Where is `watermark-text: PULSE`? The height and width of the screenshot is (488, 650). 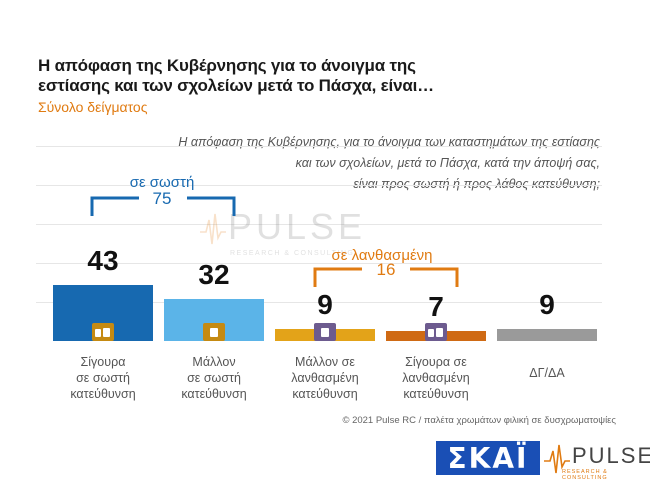 watermark-text: PULSE is located at coordinates (297, 226).